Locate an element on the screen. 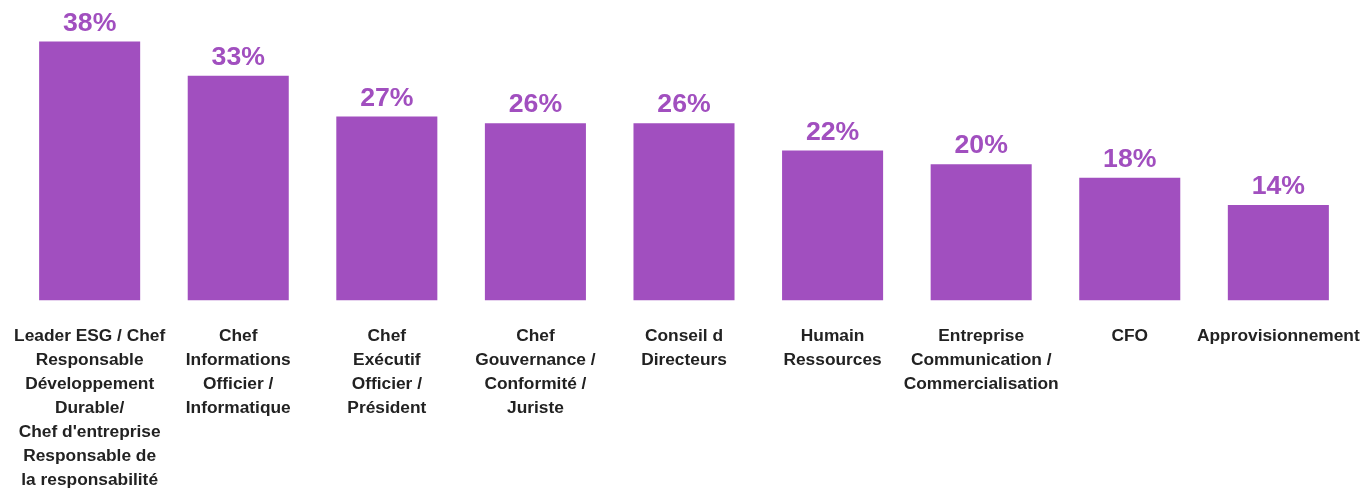 Image resolution: width=1367 pixels, height=491 pixels. x-tick-label: Conseil d Directeurs is located at coordinates (684, 346).